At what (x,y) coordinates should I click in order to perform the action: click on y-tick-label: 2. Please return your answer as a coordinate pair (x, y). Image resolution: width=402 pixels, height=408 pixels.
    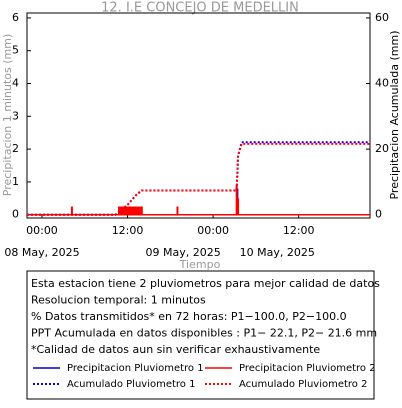
    Looking at the image, I should click on (15, 148).